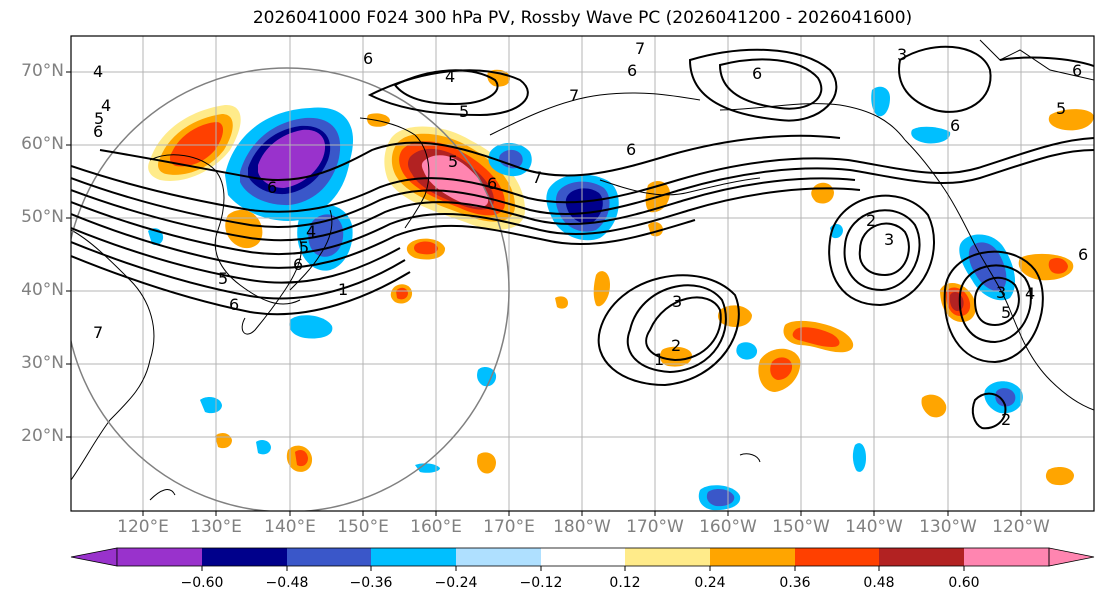 The image size is (1105, 604). I want to click on lat-label: 60°N, so click(42, 144).